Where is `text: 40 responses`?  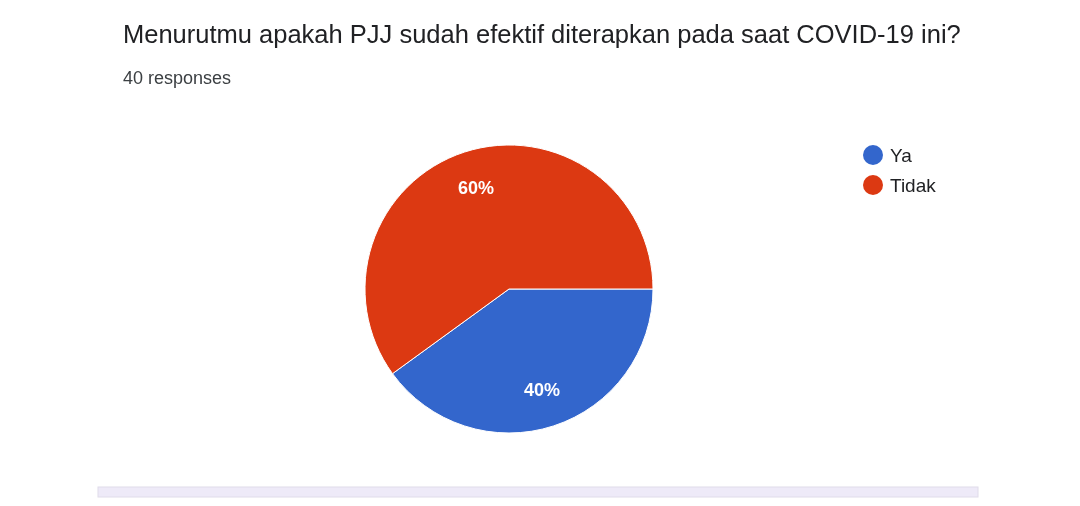 text: 40 responses is located at coordinates (177, 78).